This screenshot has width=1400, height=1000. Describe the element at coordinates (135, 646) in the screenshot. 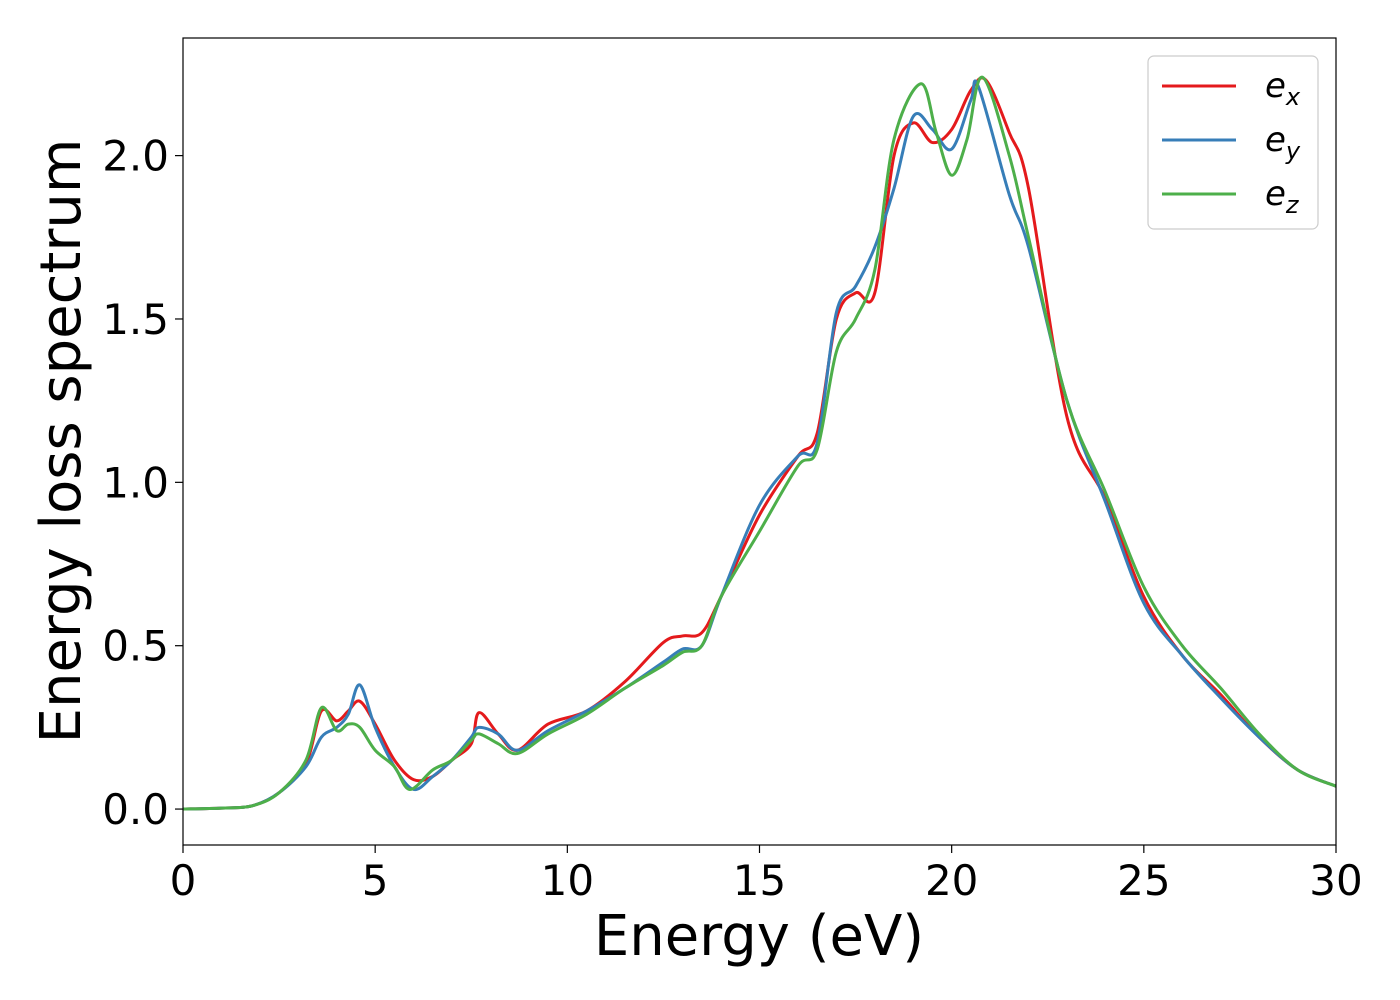

I see `y-tick-label: 0.5` at that location.